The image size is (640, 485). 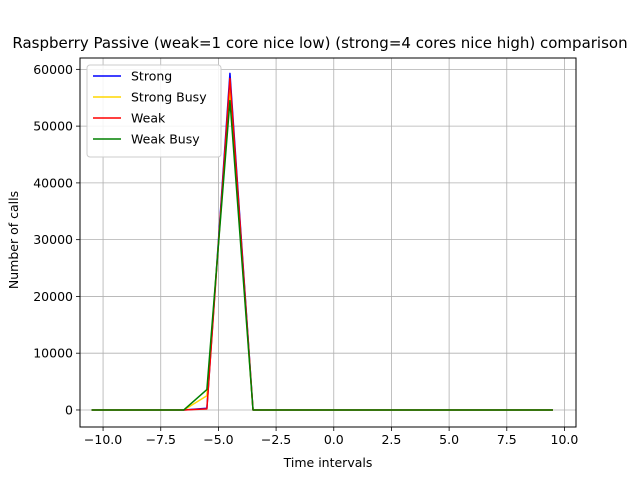 I want to click on y-axis-label: Number of calls, so click(x=13, y=240).